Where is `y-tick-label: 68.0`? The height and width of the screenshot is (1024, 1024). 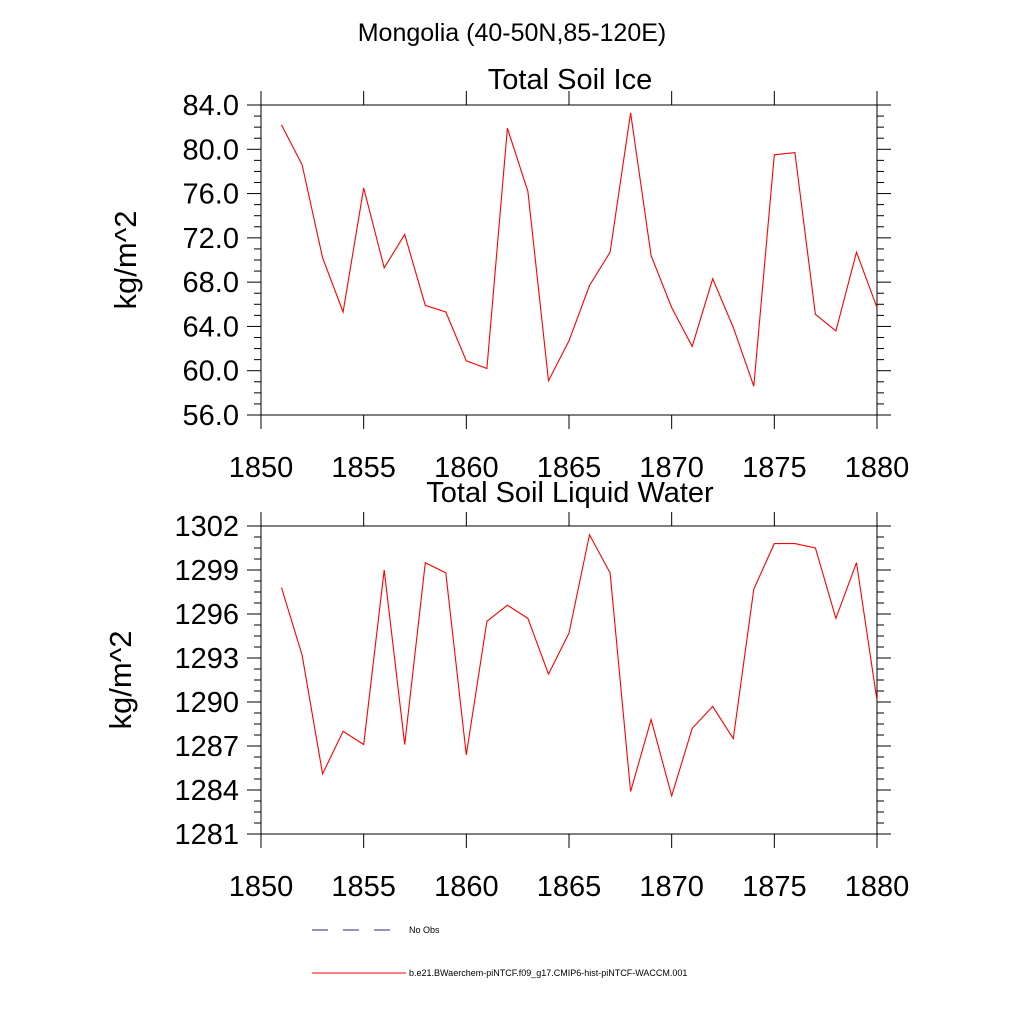 y-tick-label: 68.0 is located at coordinates (211, 283).